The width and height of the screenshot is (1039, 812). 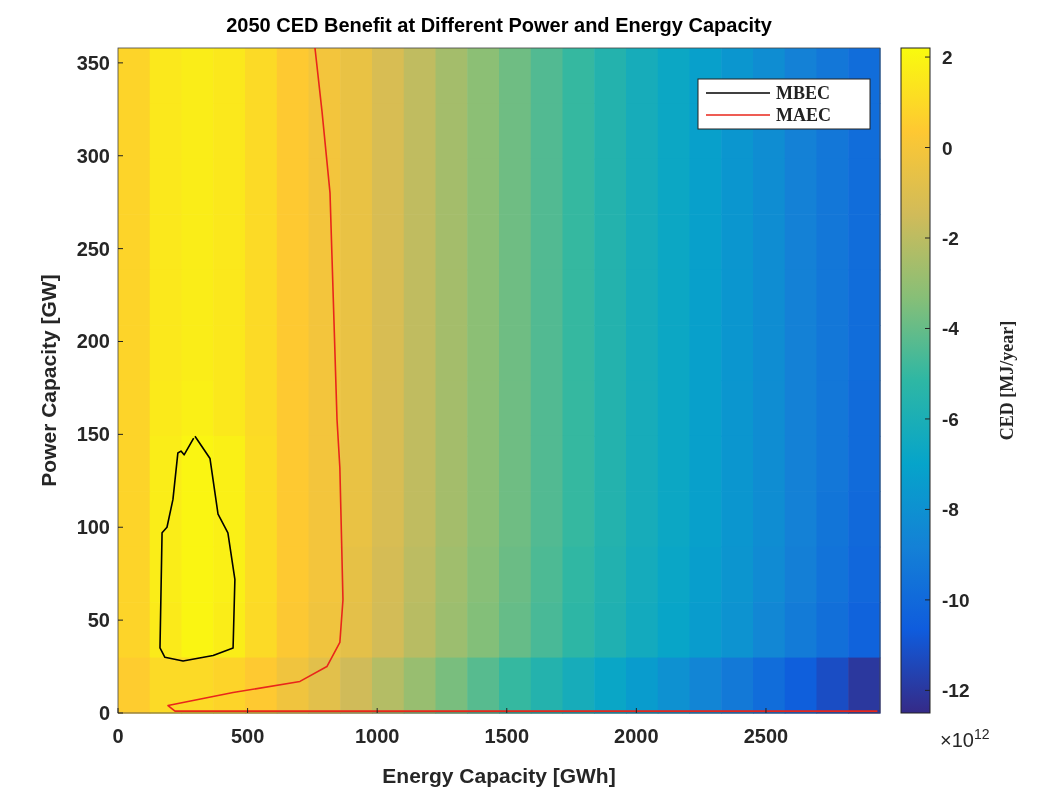 What do you see at coordinates (636, 736) in the screenshot?
I see `x-tick-label: 2000` at bounding box center [636, 736].